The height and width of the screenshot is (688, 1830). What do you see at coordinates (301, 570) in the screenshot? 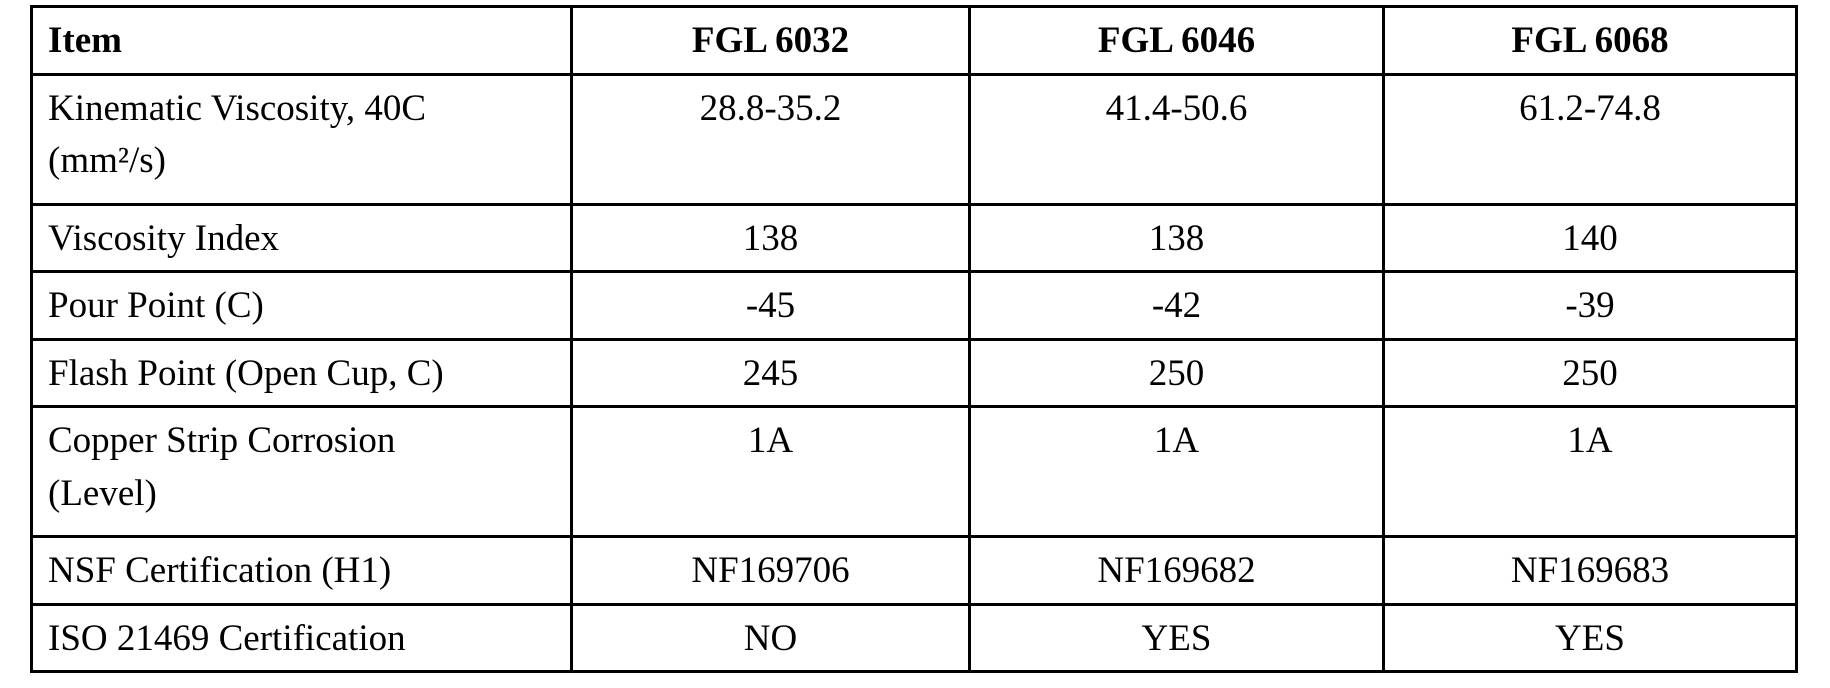
I see `row-label-nsf-certification: NSF Certification (H1)` at bounding box center [301, 570].